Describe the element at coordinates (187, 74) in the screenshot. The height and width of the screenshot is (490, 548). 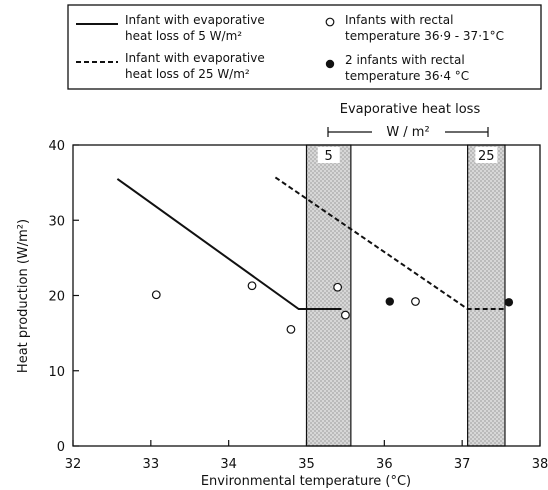
I see `legend-dashed-line2: heat loss of 25 W/m²` at that location.